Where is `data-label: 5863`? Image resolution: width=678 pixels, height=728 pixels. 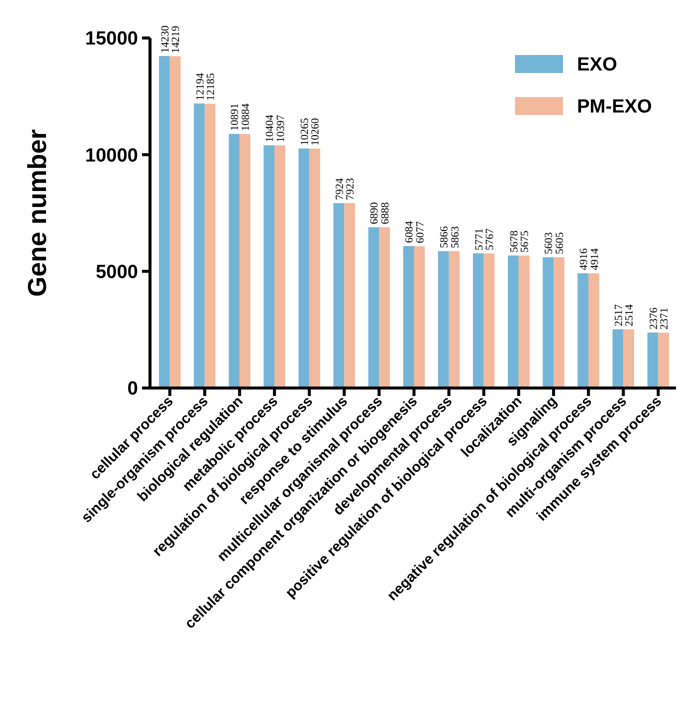
data-label: 5863 is located at coordinates (455, 237).